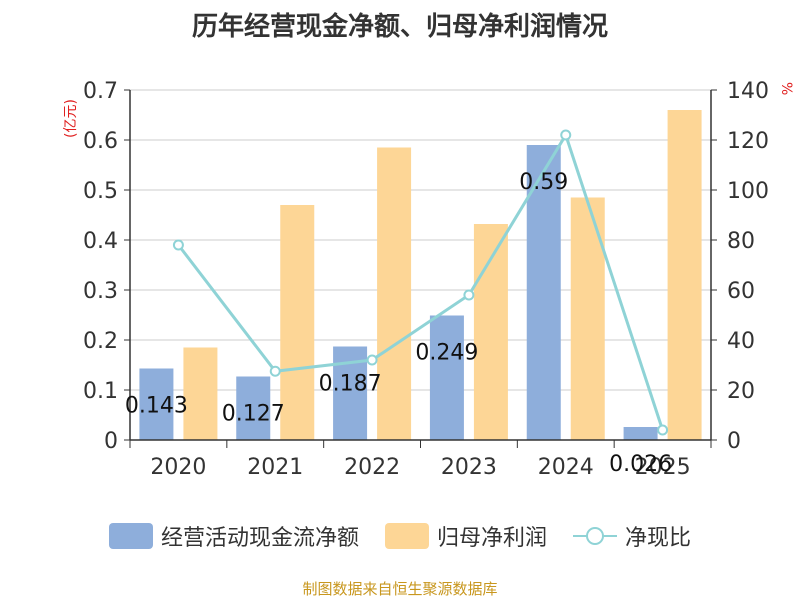 Image resolution: width=800 pixels, height=600 pixels. What do you see at coordinates (100, 91) in the screenshot?
I see `left-tick-label: 0.7` at bounding box center [100, 91].